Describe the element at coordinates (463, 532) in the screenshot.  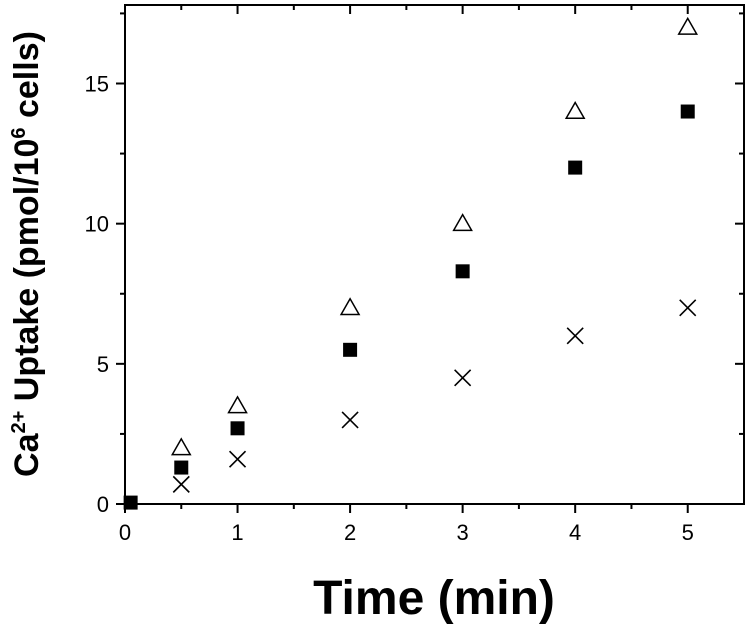
I see `x-tick-label: 3` at that location.